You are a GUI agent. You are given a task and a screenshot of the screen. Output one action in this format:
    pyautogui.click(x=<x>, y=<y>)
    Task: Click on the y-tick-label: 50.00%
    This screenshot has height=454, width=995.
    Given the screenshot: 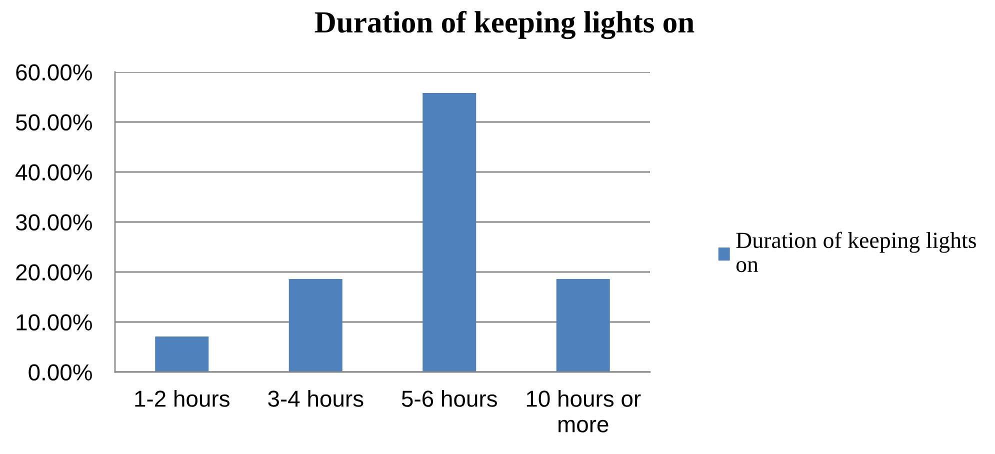 What is the action you would take?
    pyautogui.click(x=54, y=122)
    